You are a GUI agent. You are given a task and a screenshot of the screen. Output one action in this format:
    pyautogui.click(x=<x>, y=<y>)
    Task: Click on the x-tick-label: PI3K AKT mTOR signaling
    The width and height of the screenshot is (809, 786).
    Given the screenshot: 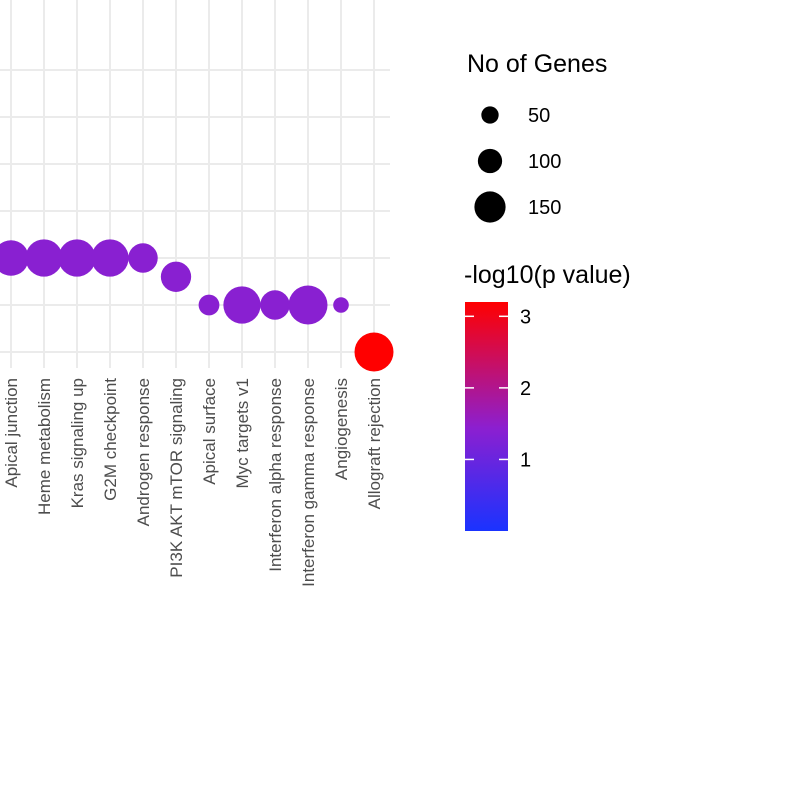 What is the action you would take?
    pyautogui.click(x=176, y=478)
    